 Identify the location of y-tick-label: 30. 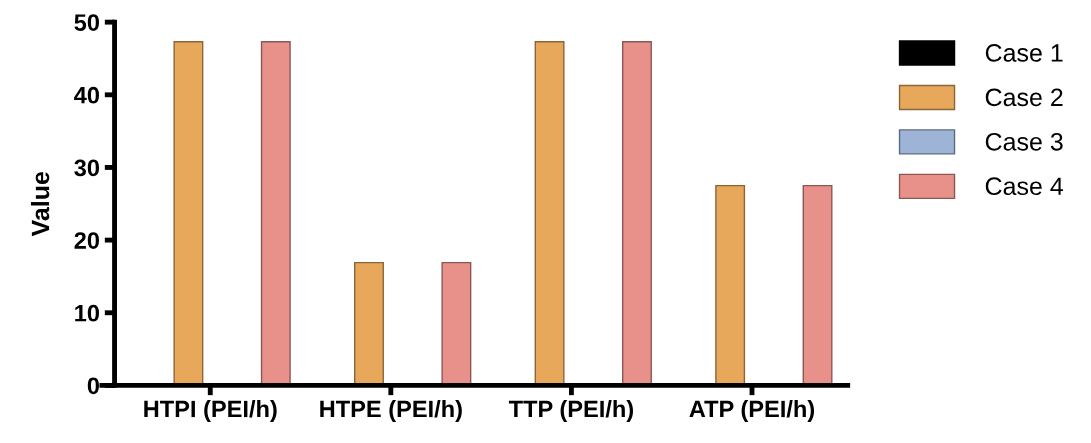
(87, 168).